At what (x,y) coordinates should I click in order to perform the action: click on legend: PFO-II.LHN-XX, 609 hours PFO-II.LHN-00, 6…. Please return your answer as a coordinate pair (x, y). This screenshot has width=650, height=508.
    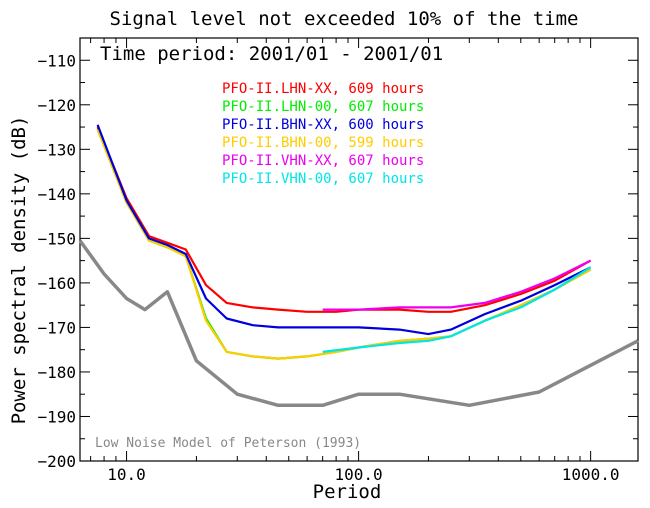
    Looking at the image, I should click on (323, 134).